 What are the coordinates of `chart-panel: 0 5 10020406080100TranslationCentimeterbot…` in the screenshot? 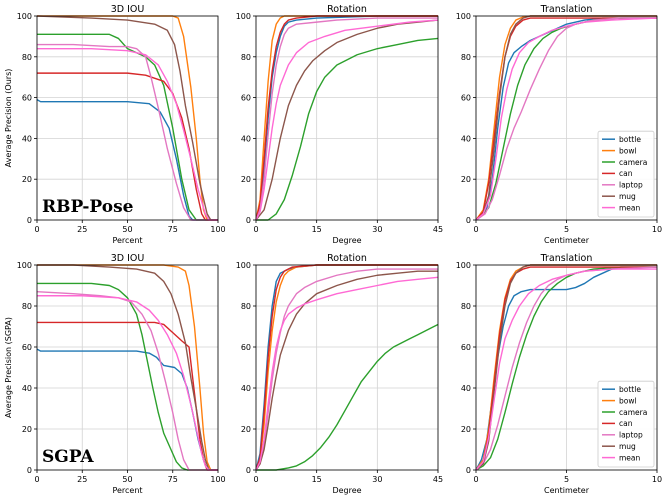 It's located at (559, 124).